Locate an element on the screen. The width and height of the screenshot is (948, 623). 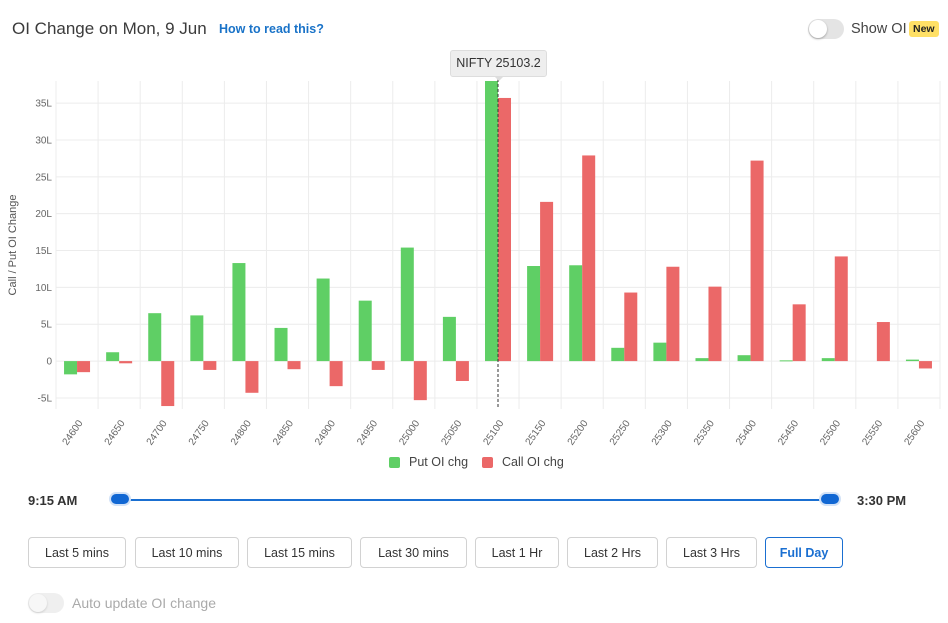
x-tick-label: 24750 is located at coordinates (199, 432).